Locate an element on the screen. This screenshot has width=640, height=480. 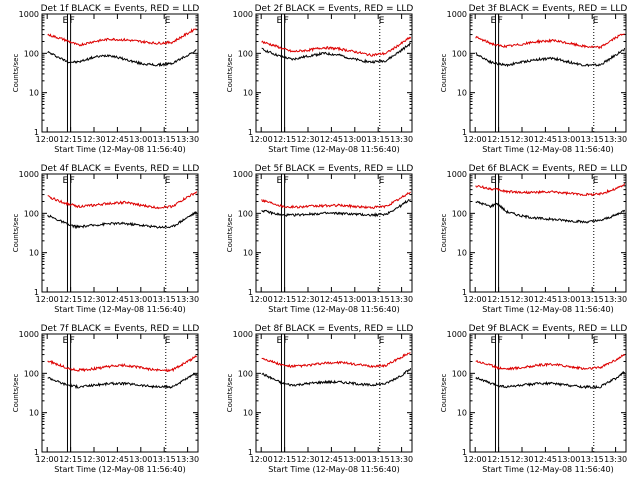
chart-title: Det 8f BLACK = Events, RED = LLD is located at coordinates (334, 329).